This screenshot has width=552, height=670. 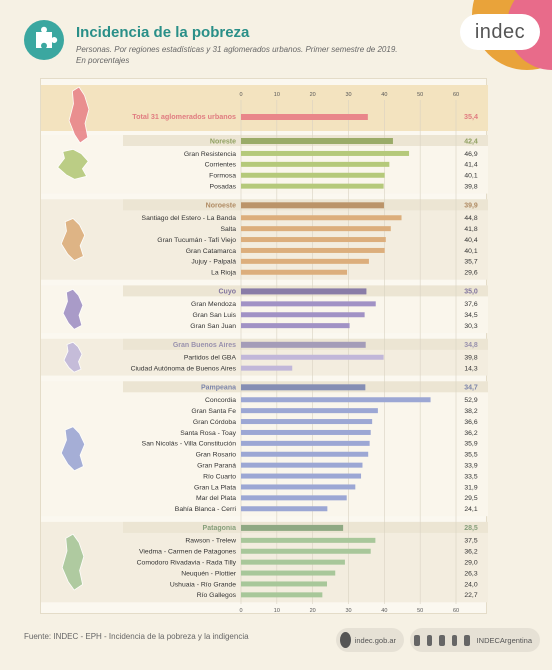 I want to click on social-handle: INDECArgentina, so click(x=504, y=640).